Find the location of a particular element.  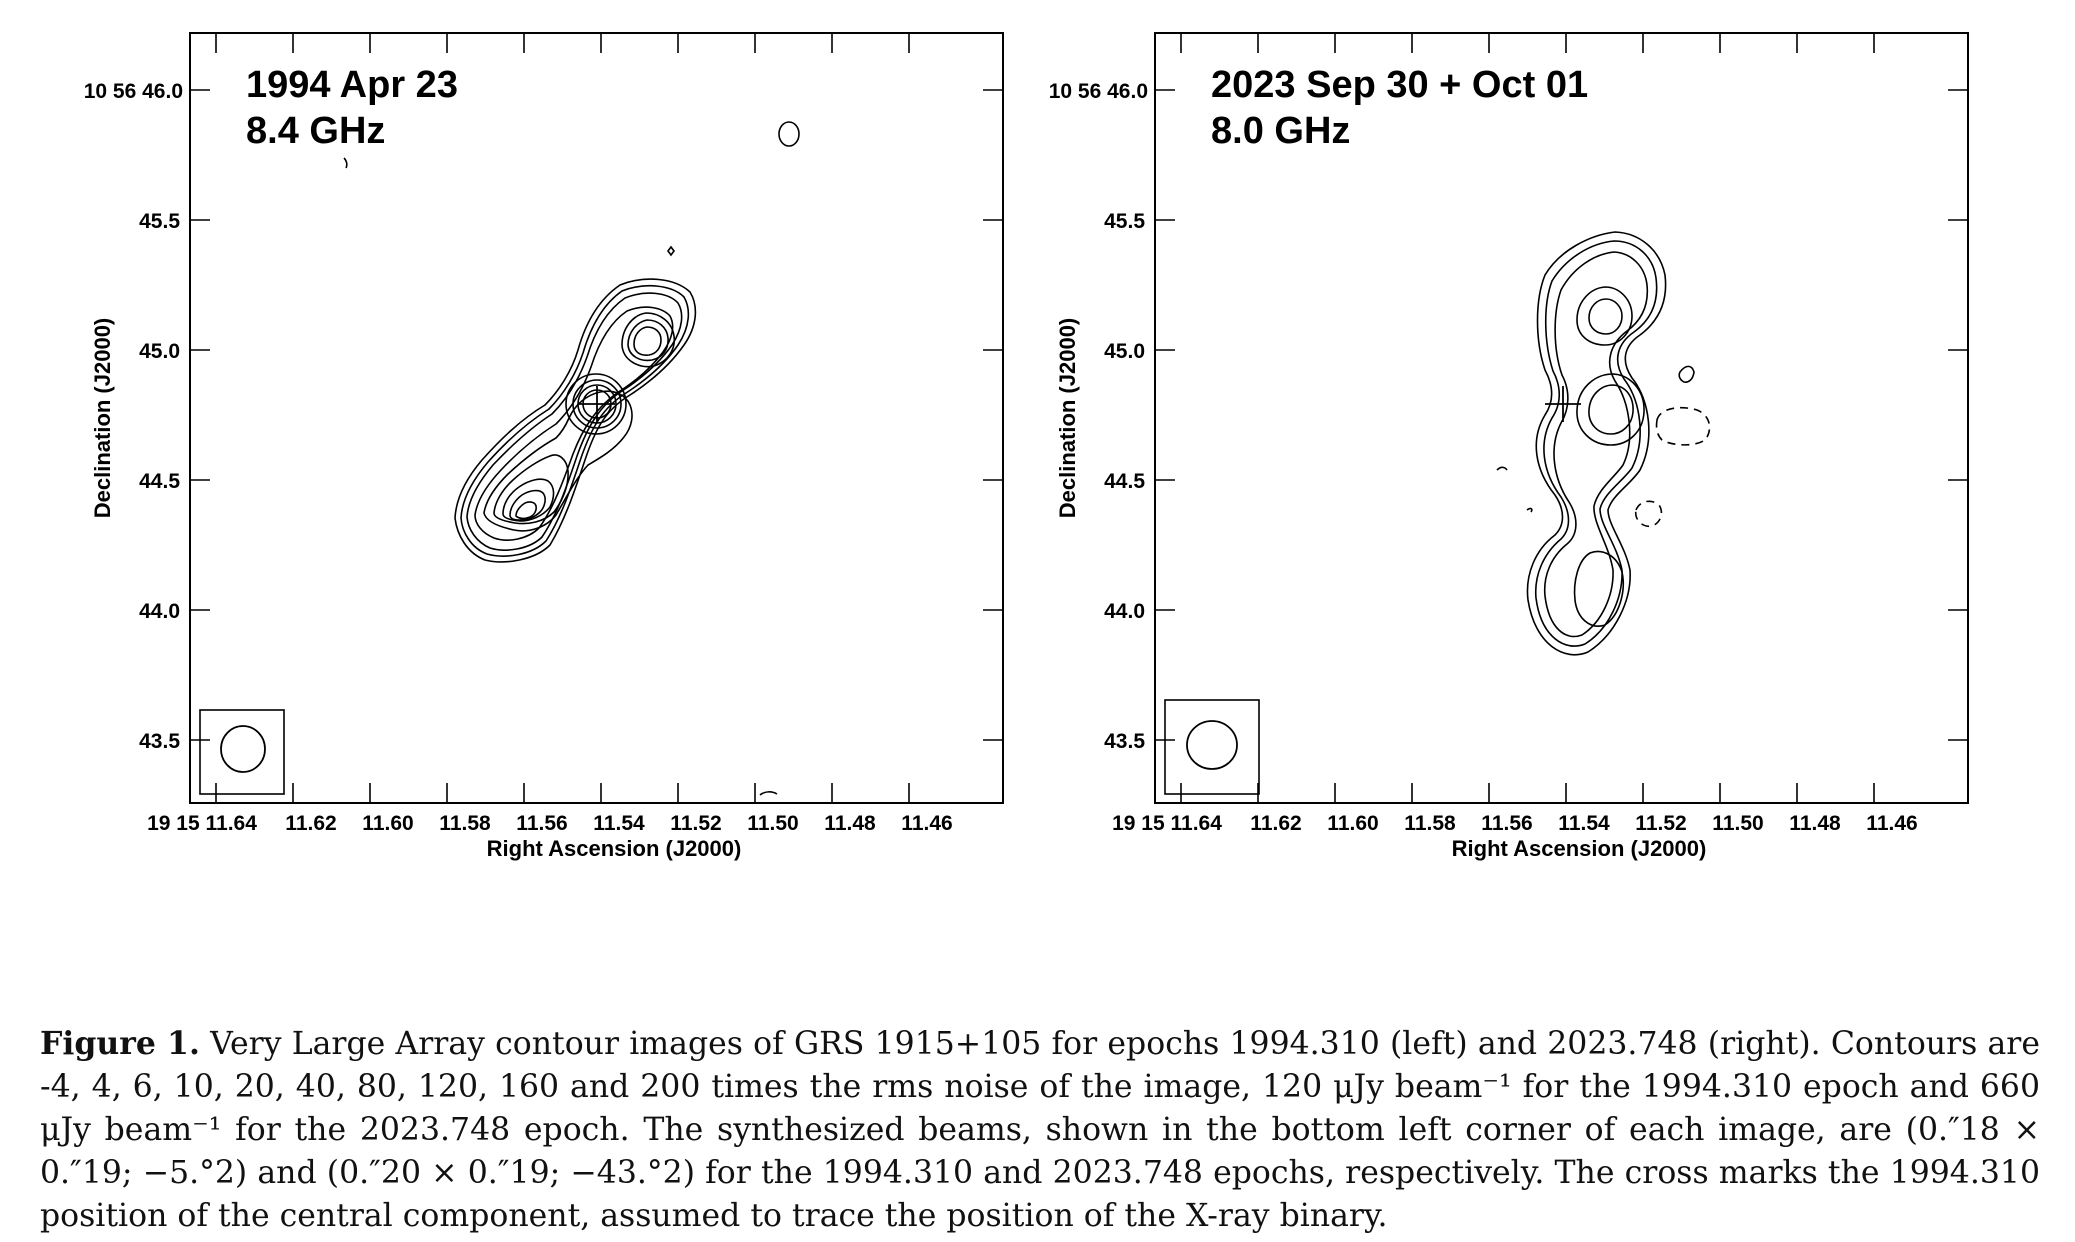

left-ytick-2: 45.0 is located at coordinates (159, 351).